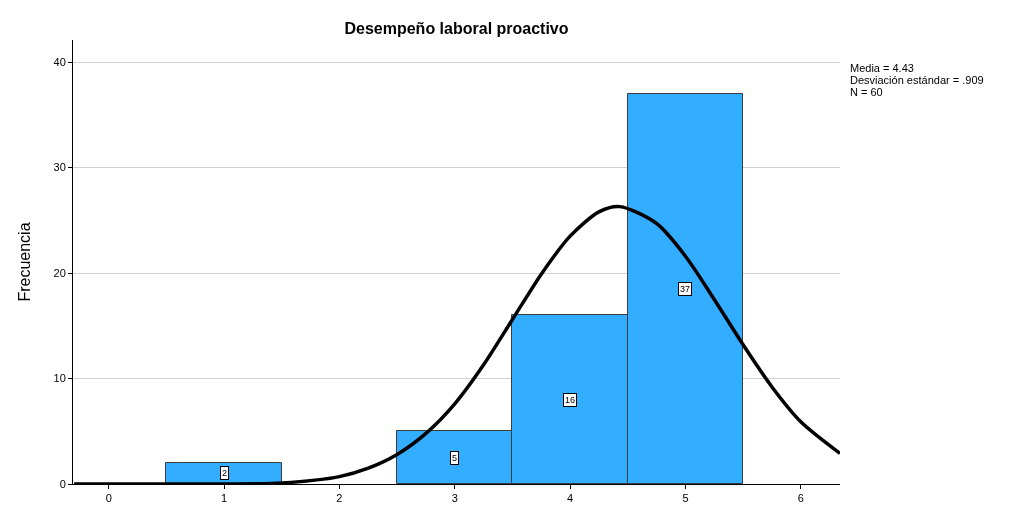 The width and height of the screenshot is (1027, 516). Describe the element at coordinates (59, 272) in the screenshot. I see `y-tick-label: 20` at that location.